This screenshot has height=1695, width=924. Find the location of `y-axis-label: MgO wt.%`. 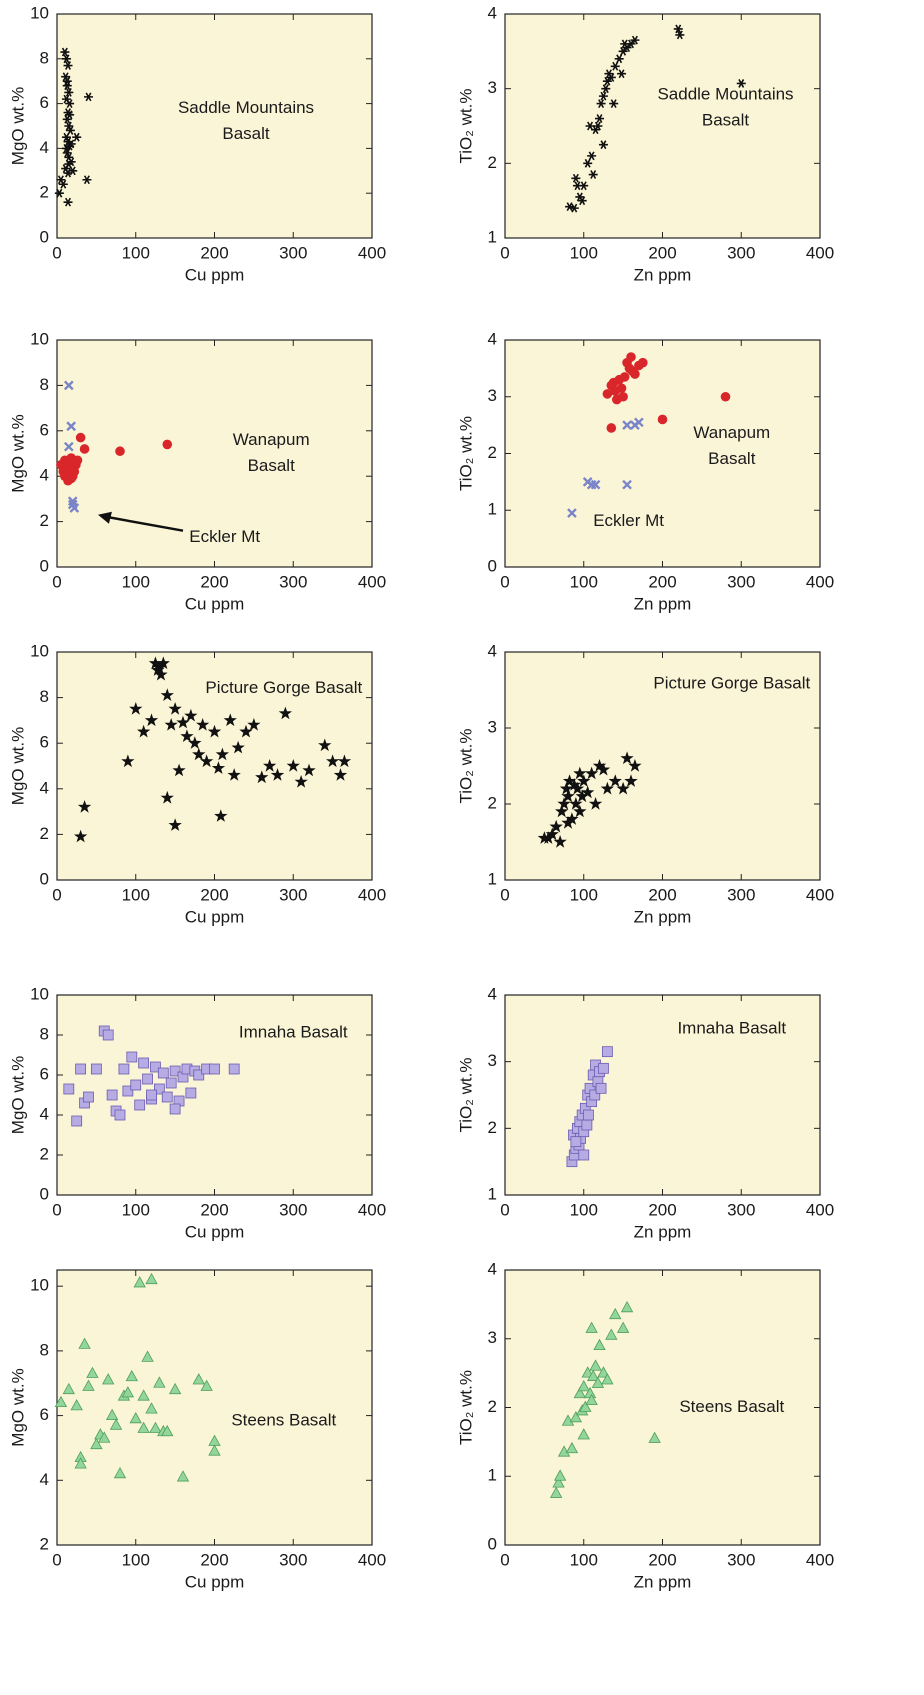

y-axis-label: MgO wt.% is located at coordinates (17, 766).